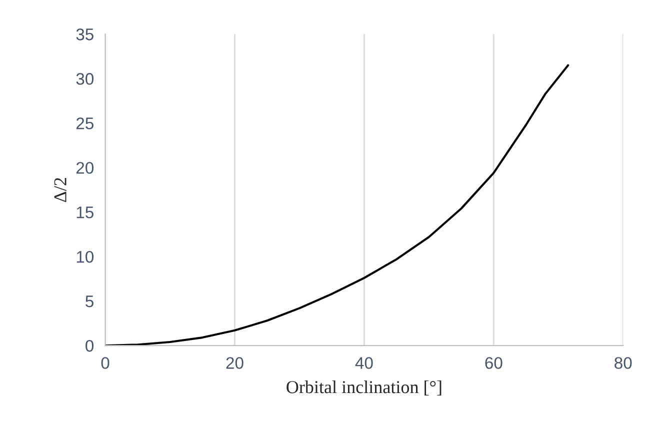 This screenshot has width=658, height=443. Describe the element at coordinates (105, 363) in the screenshot. I see `x-tick-label: 0` at that location.